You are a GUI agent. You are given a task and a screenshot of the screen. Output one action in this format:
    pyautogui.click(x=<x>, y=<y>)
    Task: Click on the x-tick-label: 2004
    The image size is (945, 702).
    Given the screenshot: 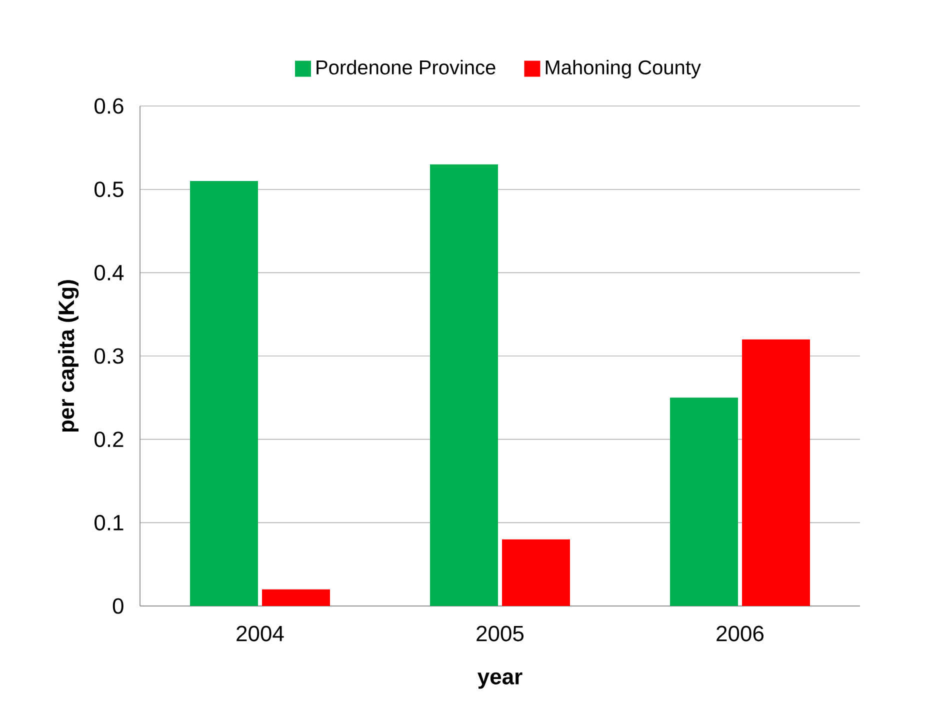 What is the action you would take?
    pyautogui.click(x=260, y=634)
    